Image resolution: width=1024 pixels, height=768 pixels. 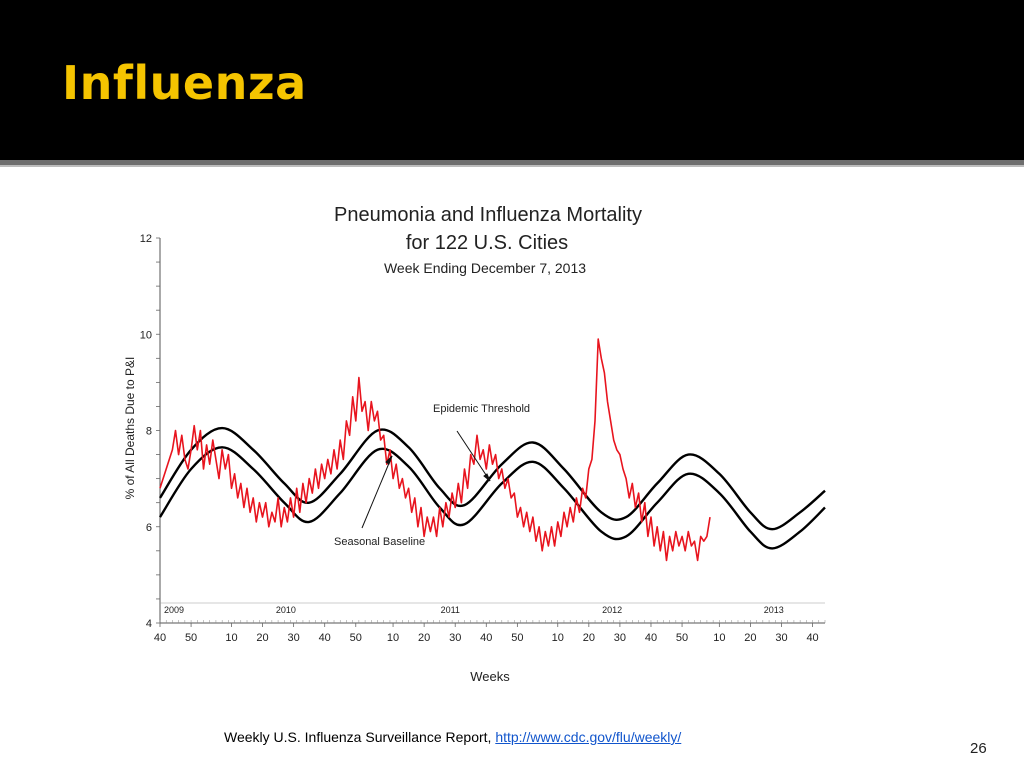 I want to click on x-axis-label: Weeks, so click(x=490, y=676).